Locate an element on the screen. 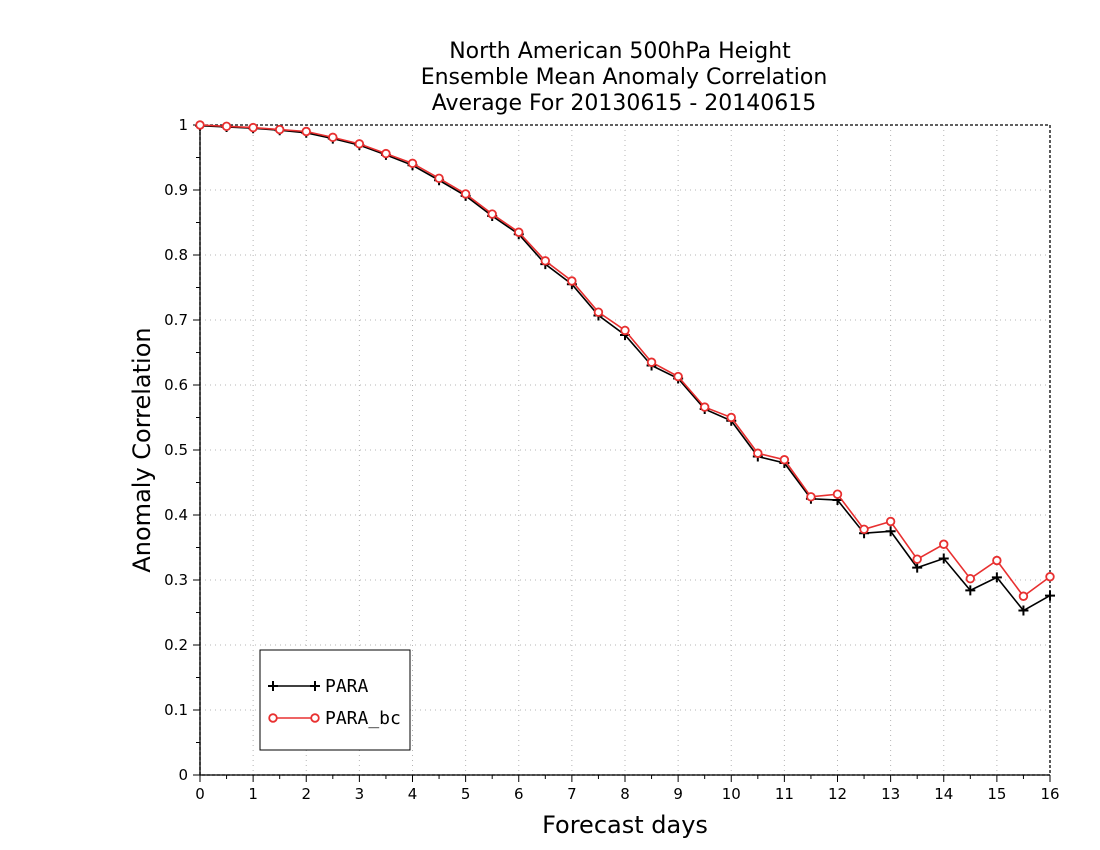 The image size is (1100, 850). x-tick-label: 1 is located at coordinates (253, 794).